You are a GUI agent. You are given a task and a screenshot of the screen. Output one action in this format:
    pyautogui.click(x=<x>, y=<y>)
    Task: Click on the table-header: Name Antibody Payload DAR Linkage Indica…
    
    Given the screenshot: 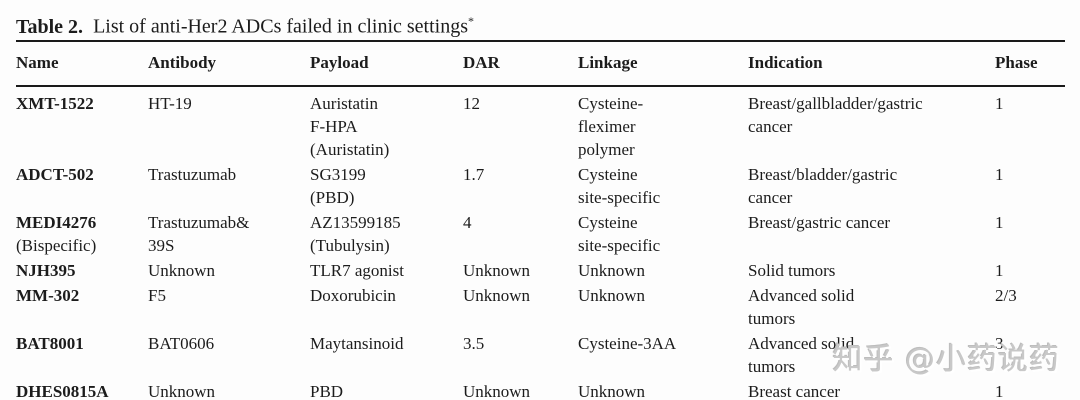 What is the action you would take?
    pyautogui.click(x=540, y=64)
    